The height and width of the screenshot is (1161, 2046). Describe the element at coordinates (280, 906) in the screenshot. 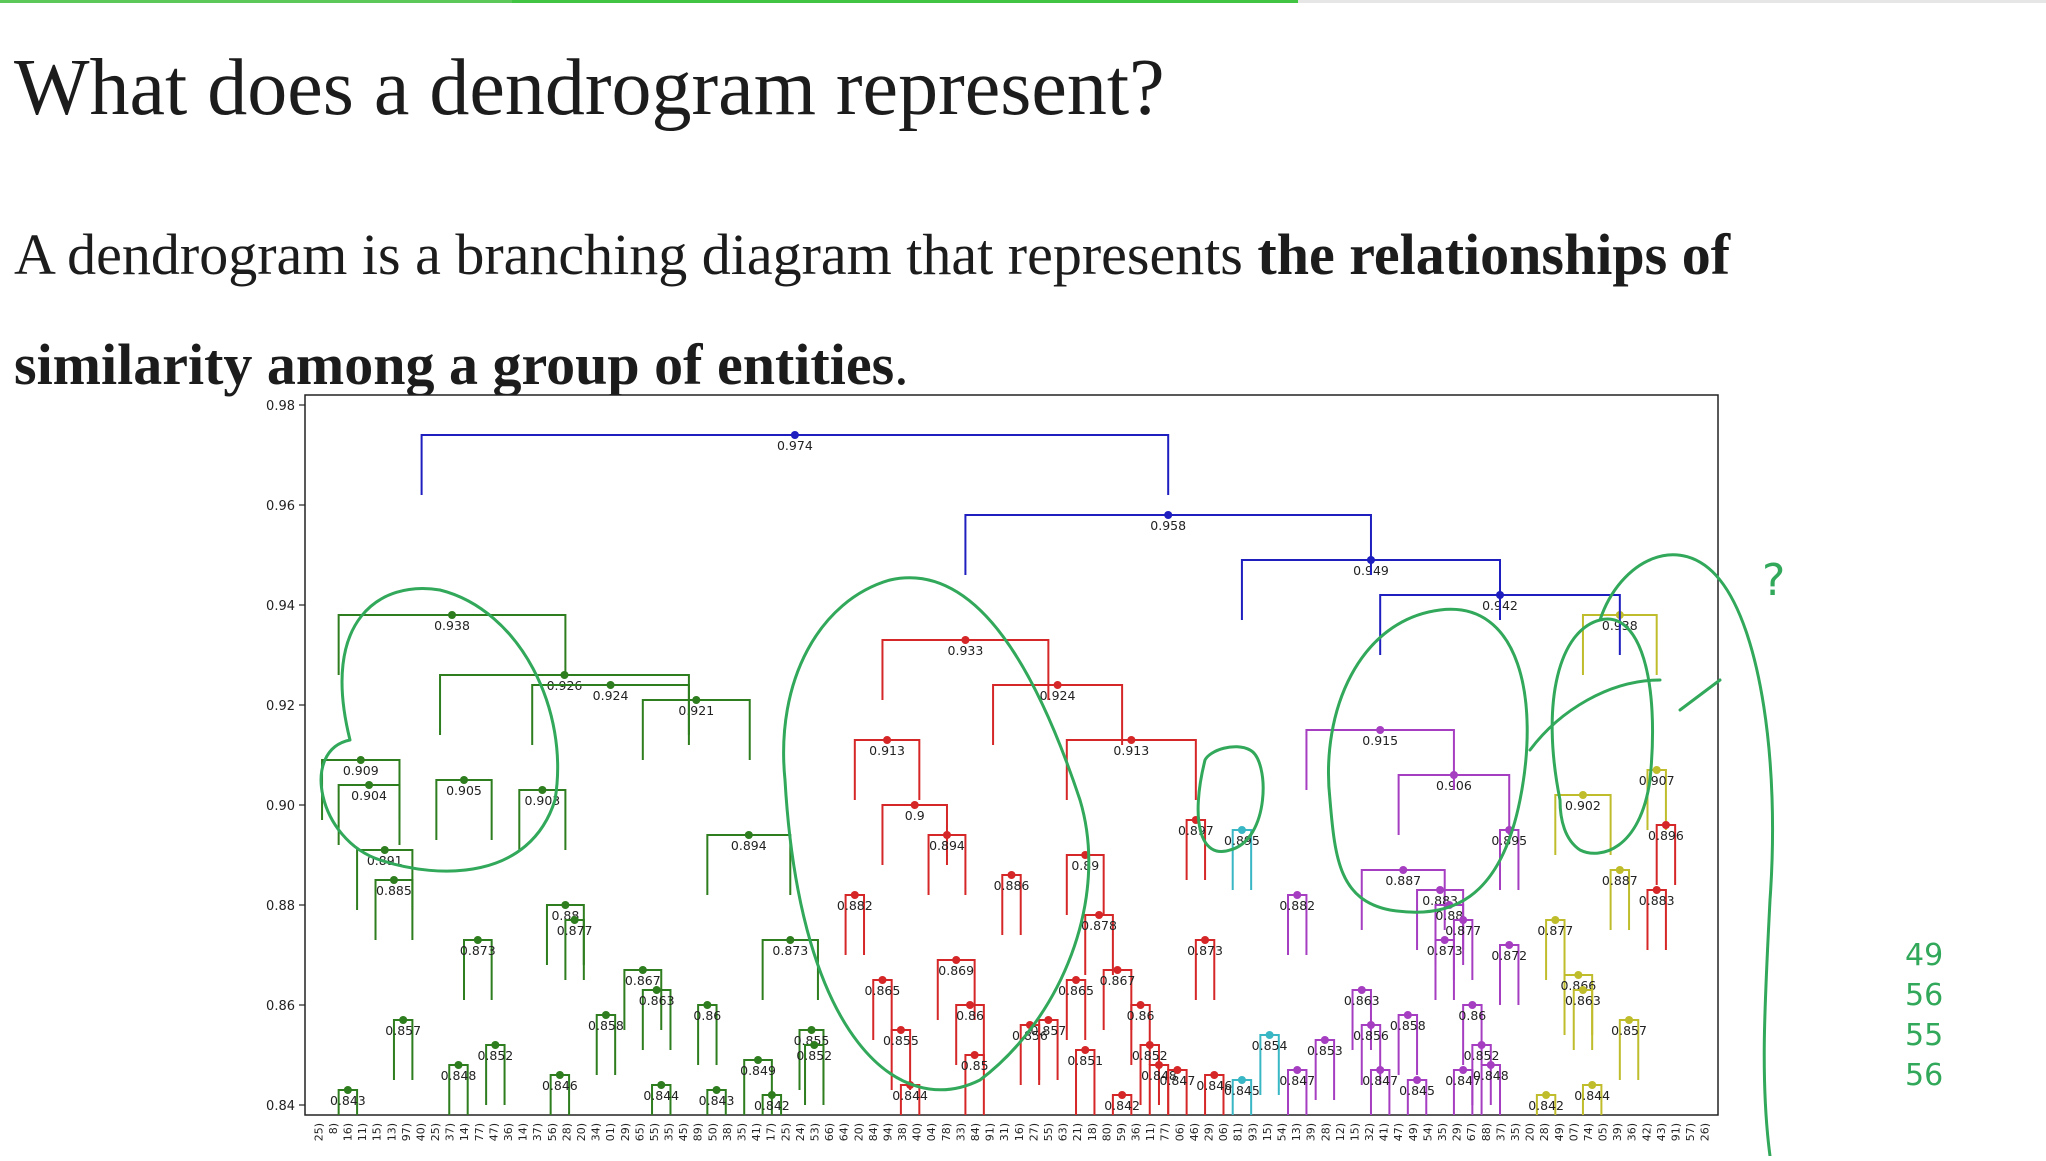

I see `y-tick-label: 0.88` at that location.